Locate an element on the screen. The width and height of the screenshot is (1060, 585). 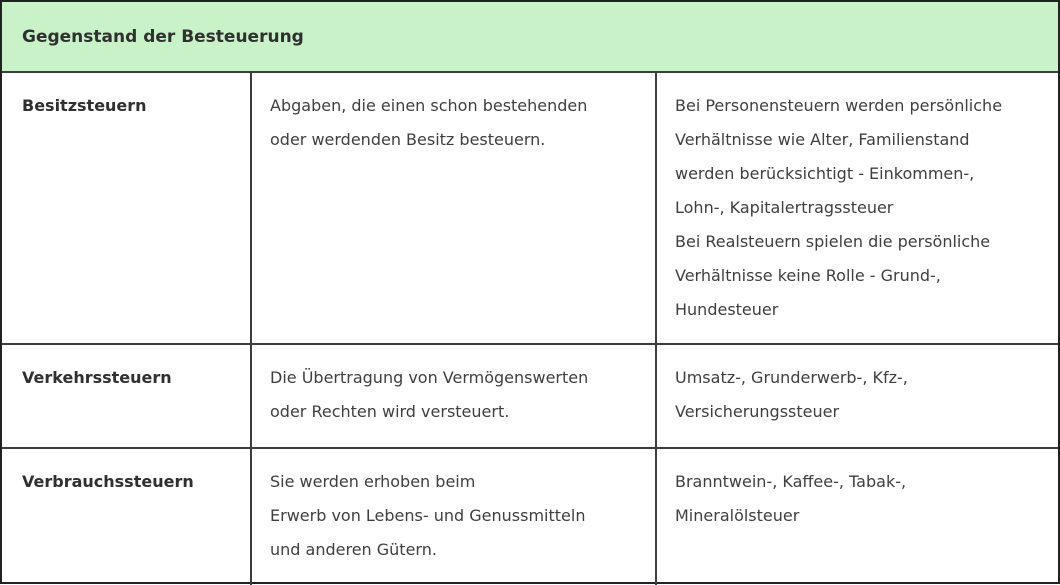
row-term: Verkehrssteuern is located at coordinates (127, 396).